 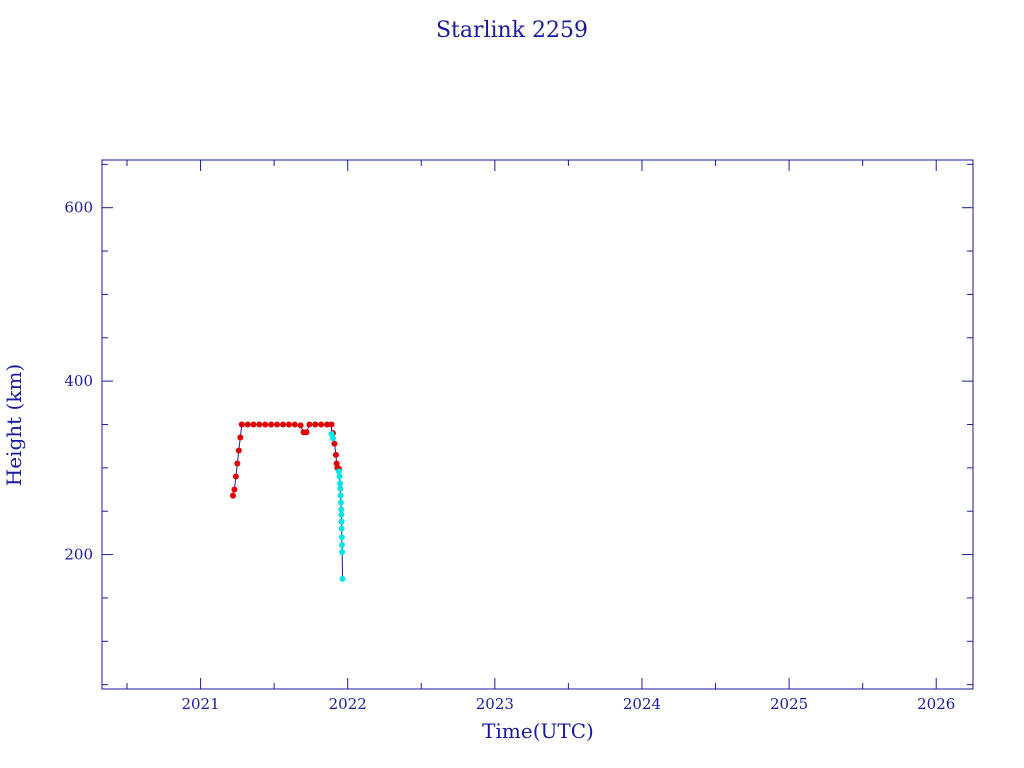 I want to click on y-tick-label: 200, so click(x=78, y=555).